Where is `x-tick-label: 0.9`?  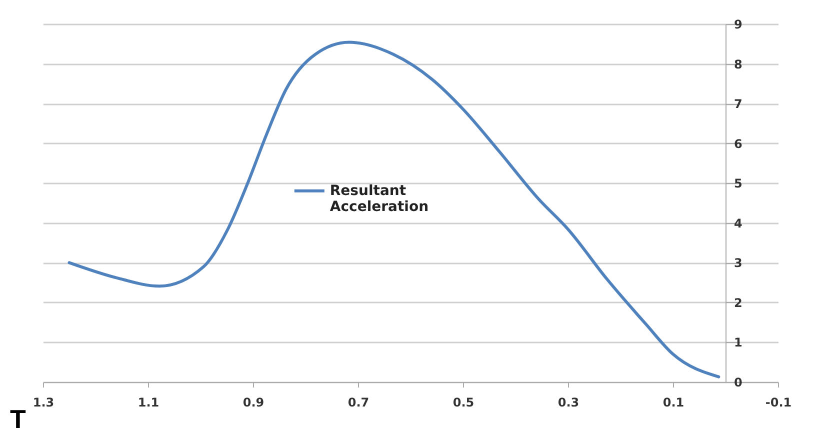
x-tick-label: 0.9 is located at coordinates (253, 403).